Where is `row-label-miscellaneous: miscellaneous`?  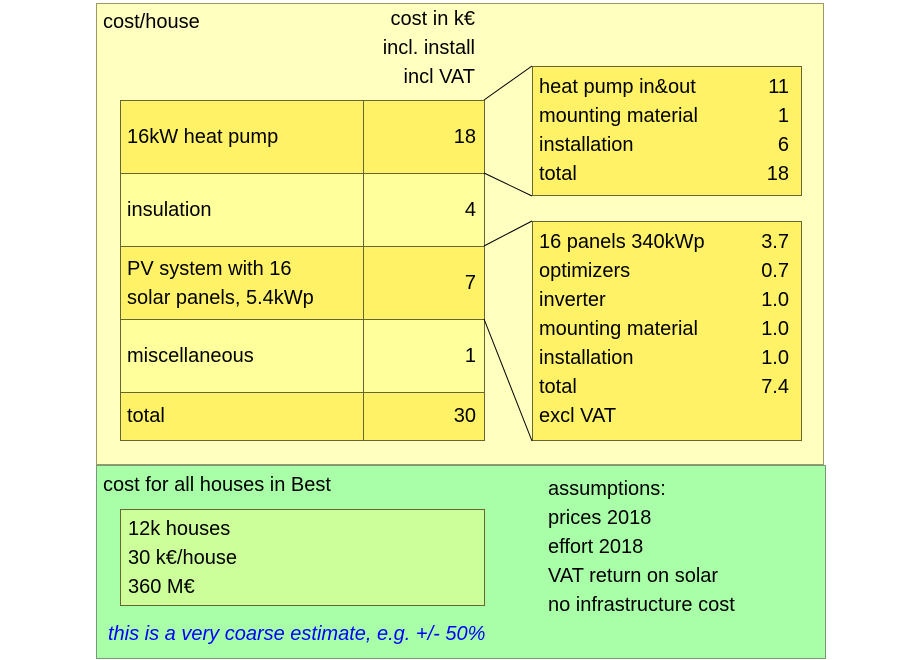
row-label-miscellaneous: miscellaneous is located at coordinates (242, 356).